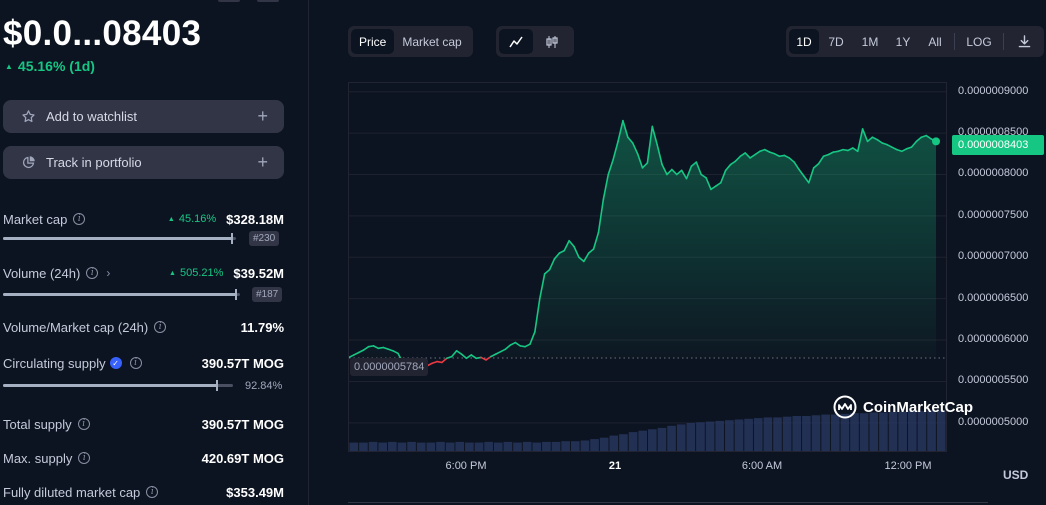  Describe the element at coordinates (915, 41) in the screenshot. I see `time-range-tabs: 1D 7D 1M 1Y All LOG` at that location.